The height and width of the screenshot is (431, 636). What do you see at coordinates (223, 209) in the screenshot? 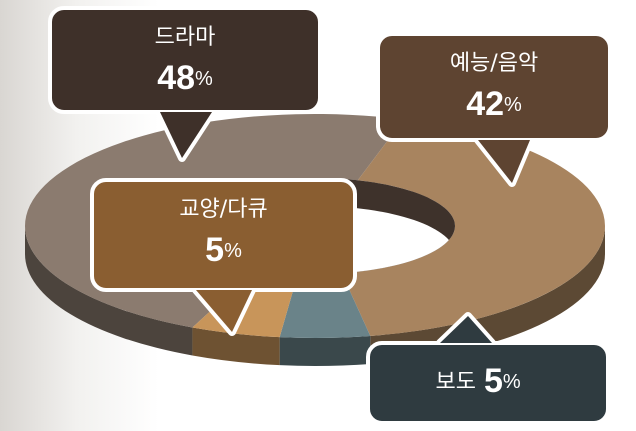
I see `category-label: 교양/다큐` at bounding box center [223, 209].